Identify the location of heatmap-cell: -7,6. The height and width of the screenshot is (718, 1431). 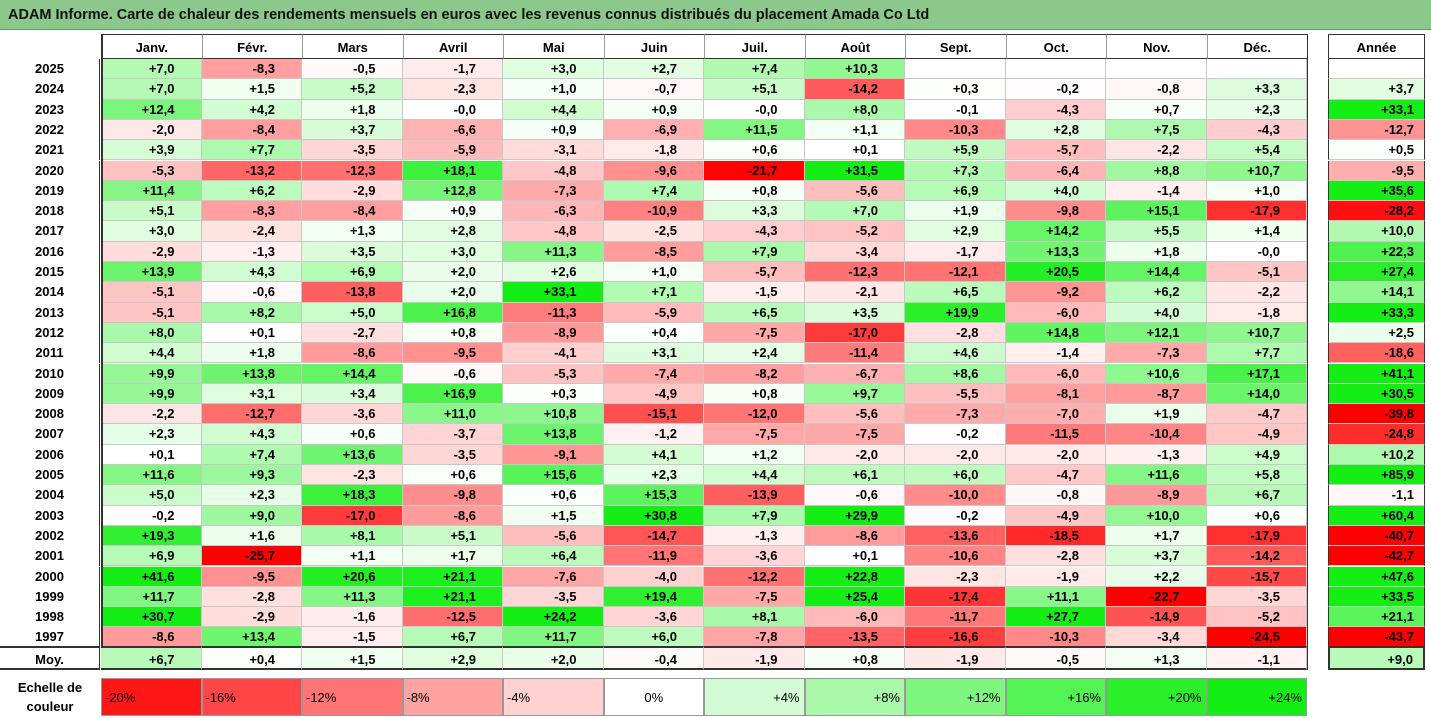
(553, 576).